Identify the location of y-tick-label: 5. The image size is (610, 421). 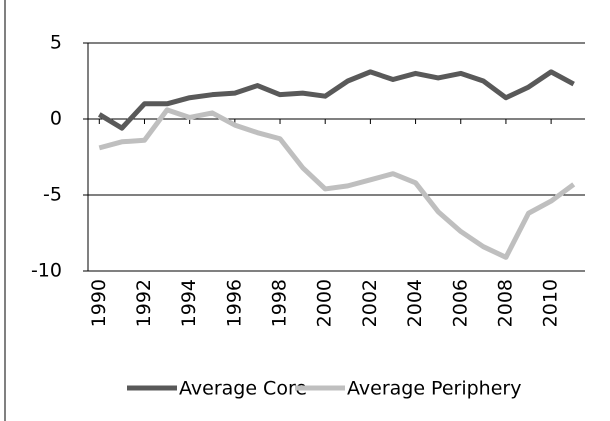
(56, 43).